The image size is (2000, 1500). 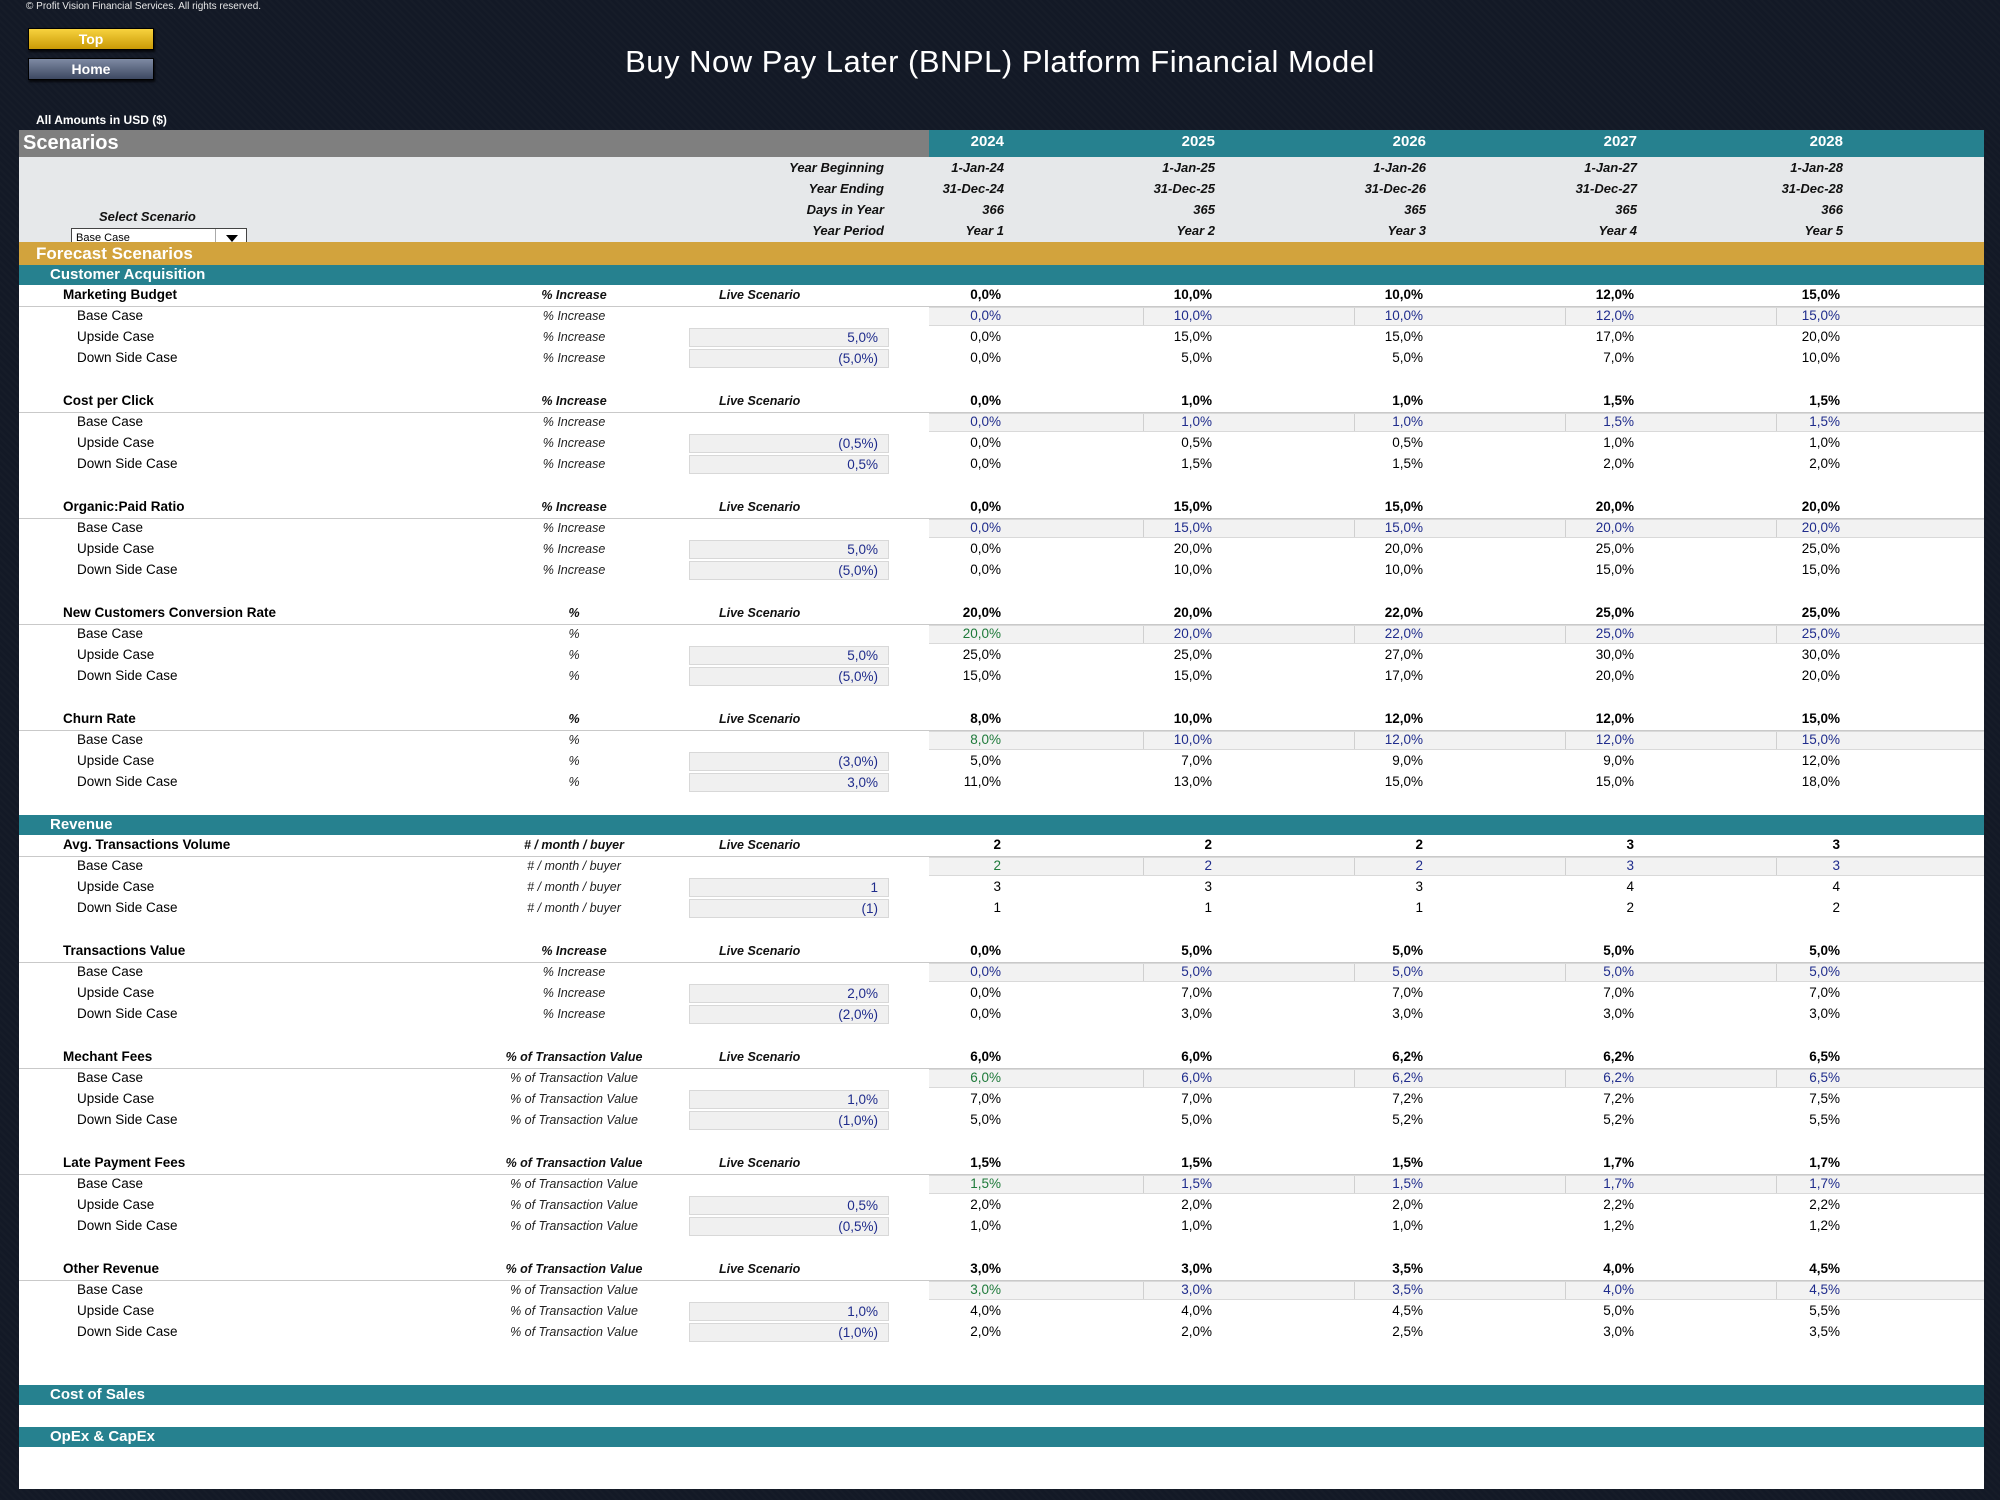 What do you see at coordinates (1198, 141) in the screenshot?
I see `year-header: 2025` at bounding box center [1198, 141].